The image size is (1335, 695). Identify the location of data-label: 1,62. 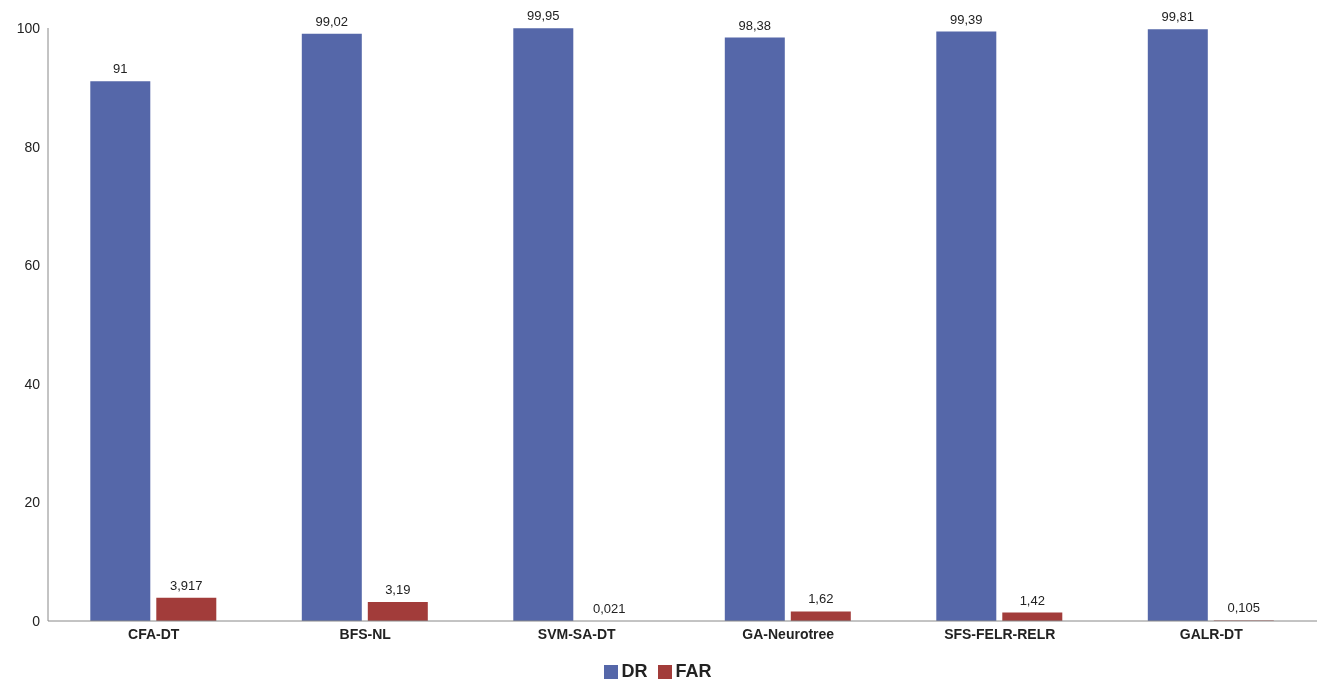
(821, 599).